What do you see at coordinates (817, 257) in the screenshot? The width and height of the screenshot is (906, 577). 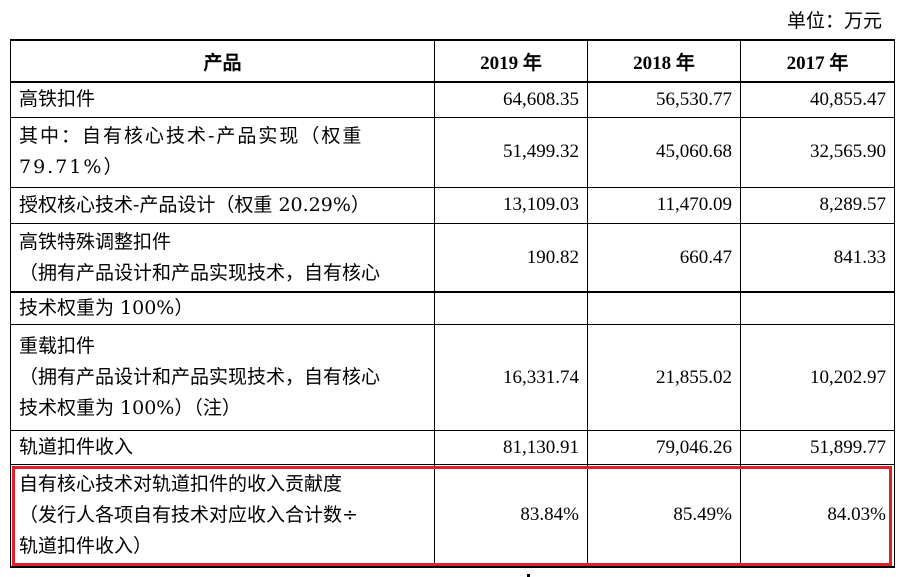 I see `value-2017: 841.33` at bounding box center [817, 257].